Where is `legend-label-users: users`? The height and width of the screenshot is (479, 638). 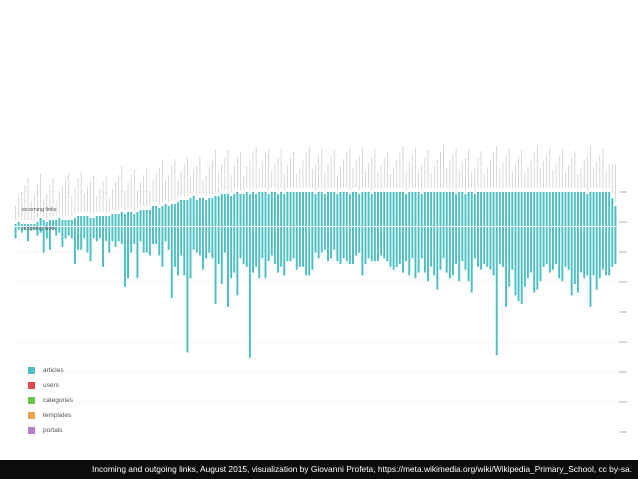 legend-label-users: users is located at coordinates (51, 385).